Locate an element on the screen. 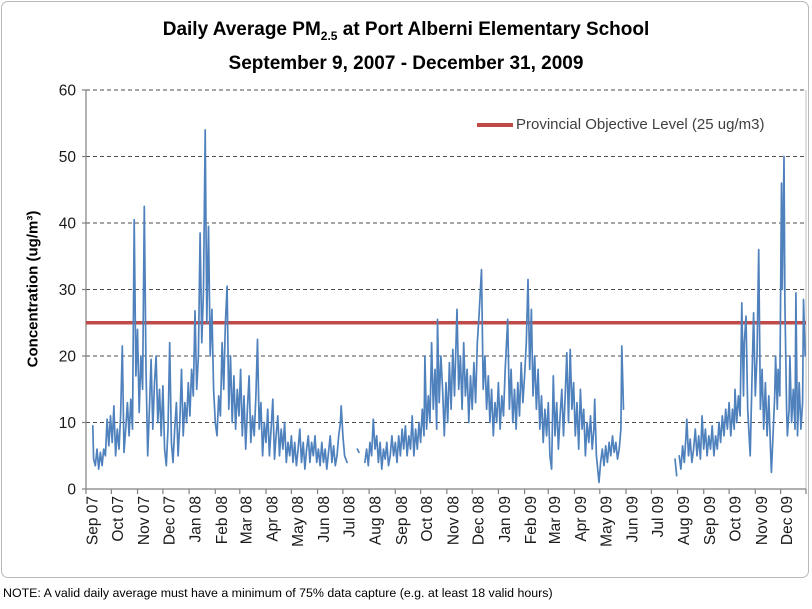  x-tick-label-apr-08: Apr 08 is located at coordinates (273, 519).